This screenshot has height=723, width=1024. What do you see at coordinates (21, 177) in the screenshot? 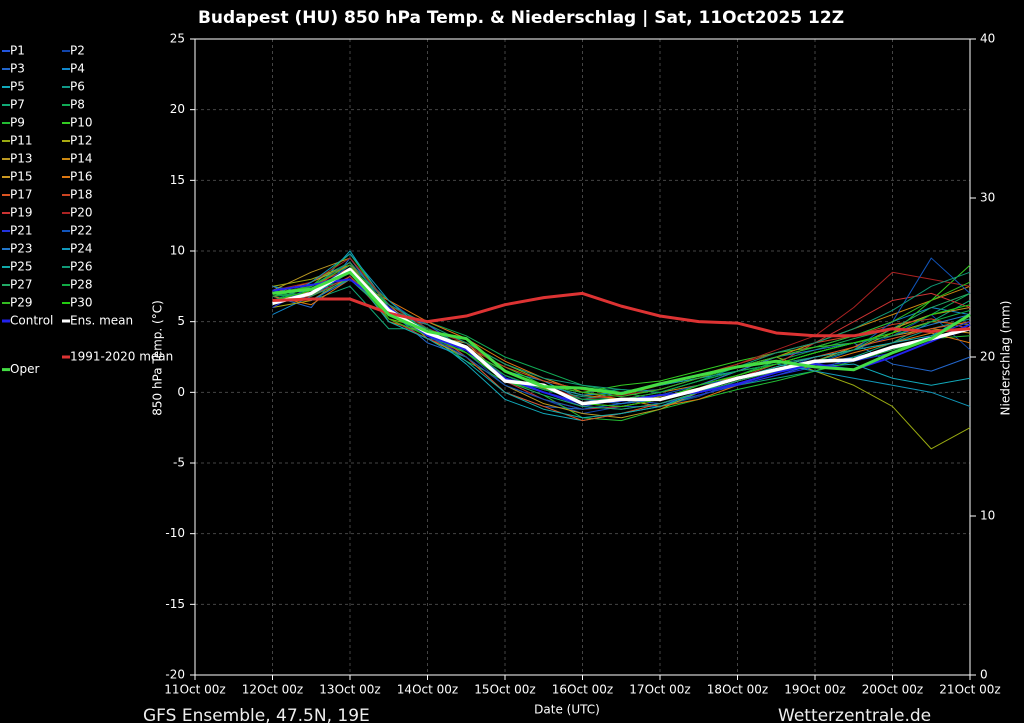
I see `legend-label: P15` at bounding box center [21, 177].